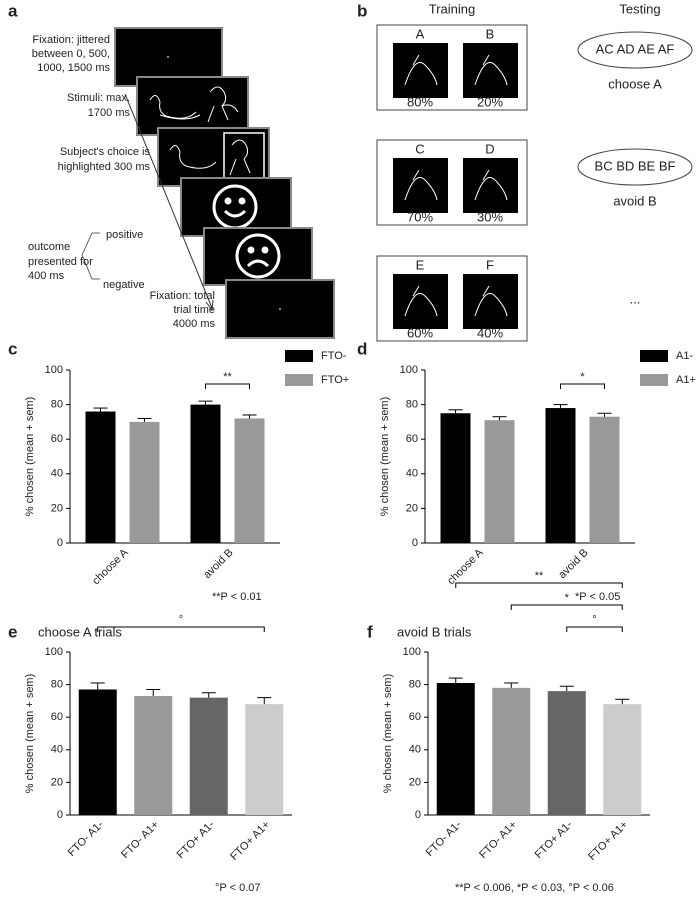 Image resolution: width=696 pixels, height=899 pixels. What do you see at coordinates (362, 348) in the screenshot?
I see `panel-label: d` at bounding box center [362, 348].